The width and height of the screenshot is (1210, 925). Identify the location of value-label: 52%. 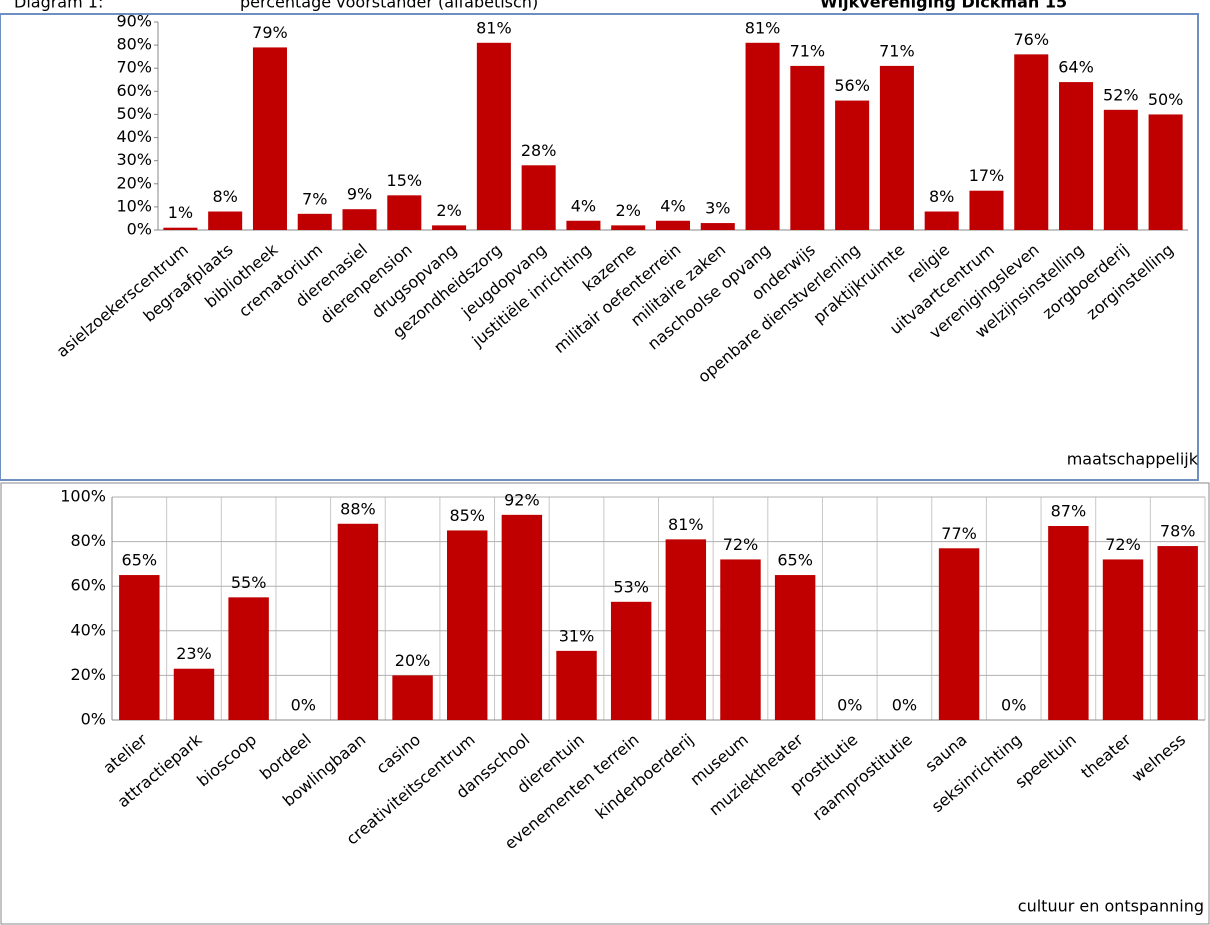
(1121, 94).